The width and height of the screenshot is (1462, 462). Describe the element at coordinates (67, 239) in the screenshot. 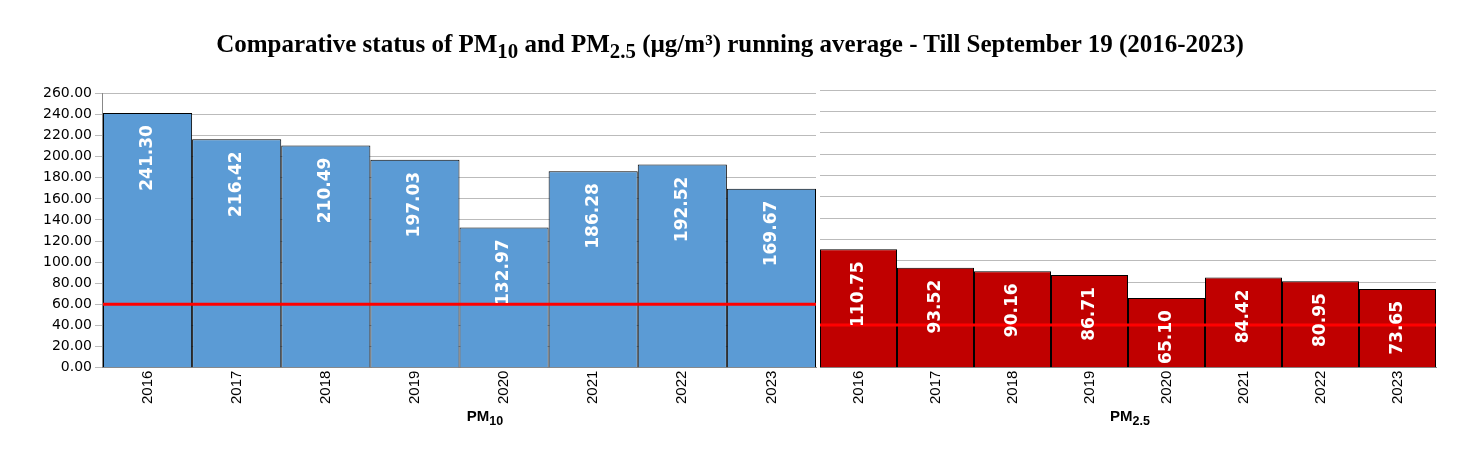

I see `y-tick-label: 120.00` at that location.